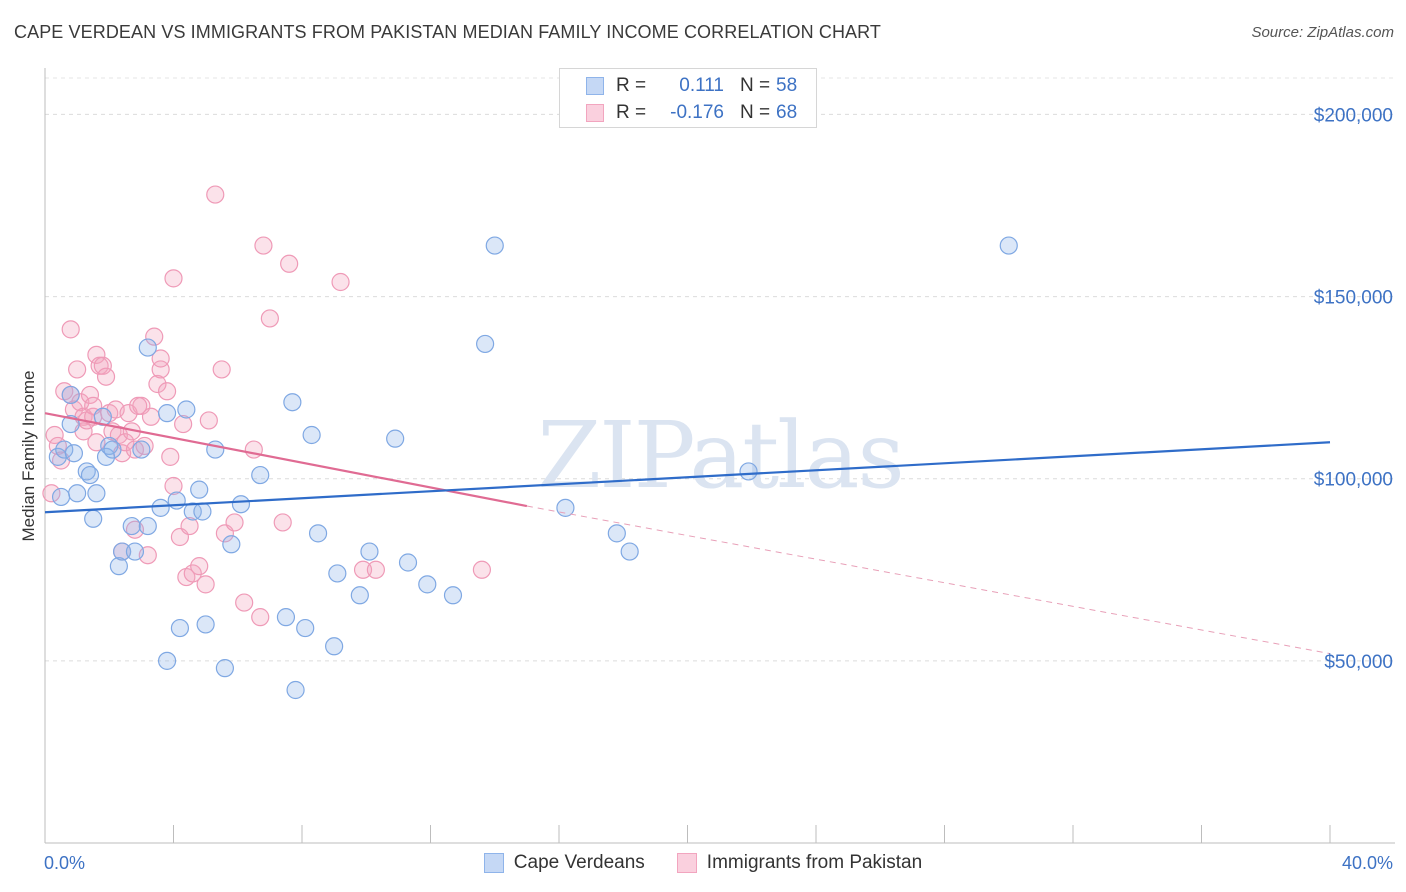 The height and width of the screenshot is (892, 1406). I want to click on series-legend: Cape Verdeans Immigrants from Pakistan, so click(703, 863).